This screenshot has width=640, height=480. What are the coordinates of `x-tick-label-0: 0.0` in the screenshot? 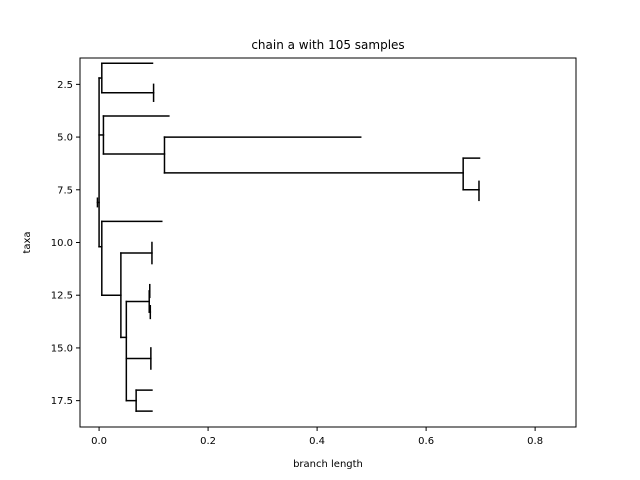 It's located at (99, 441).